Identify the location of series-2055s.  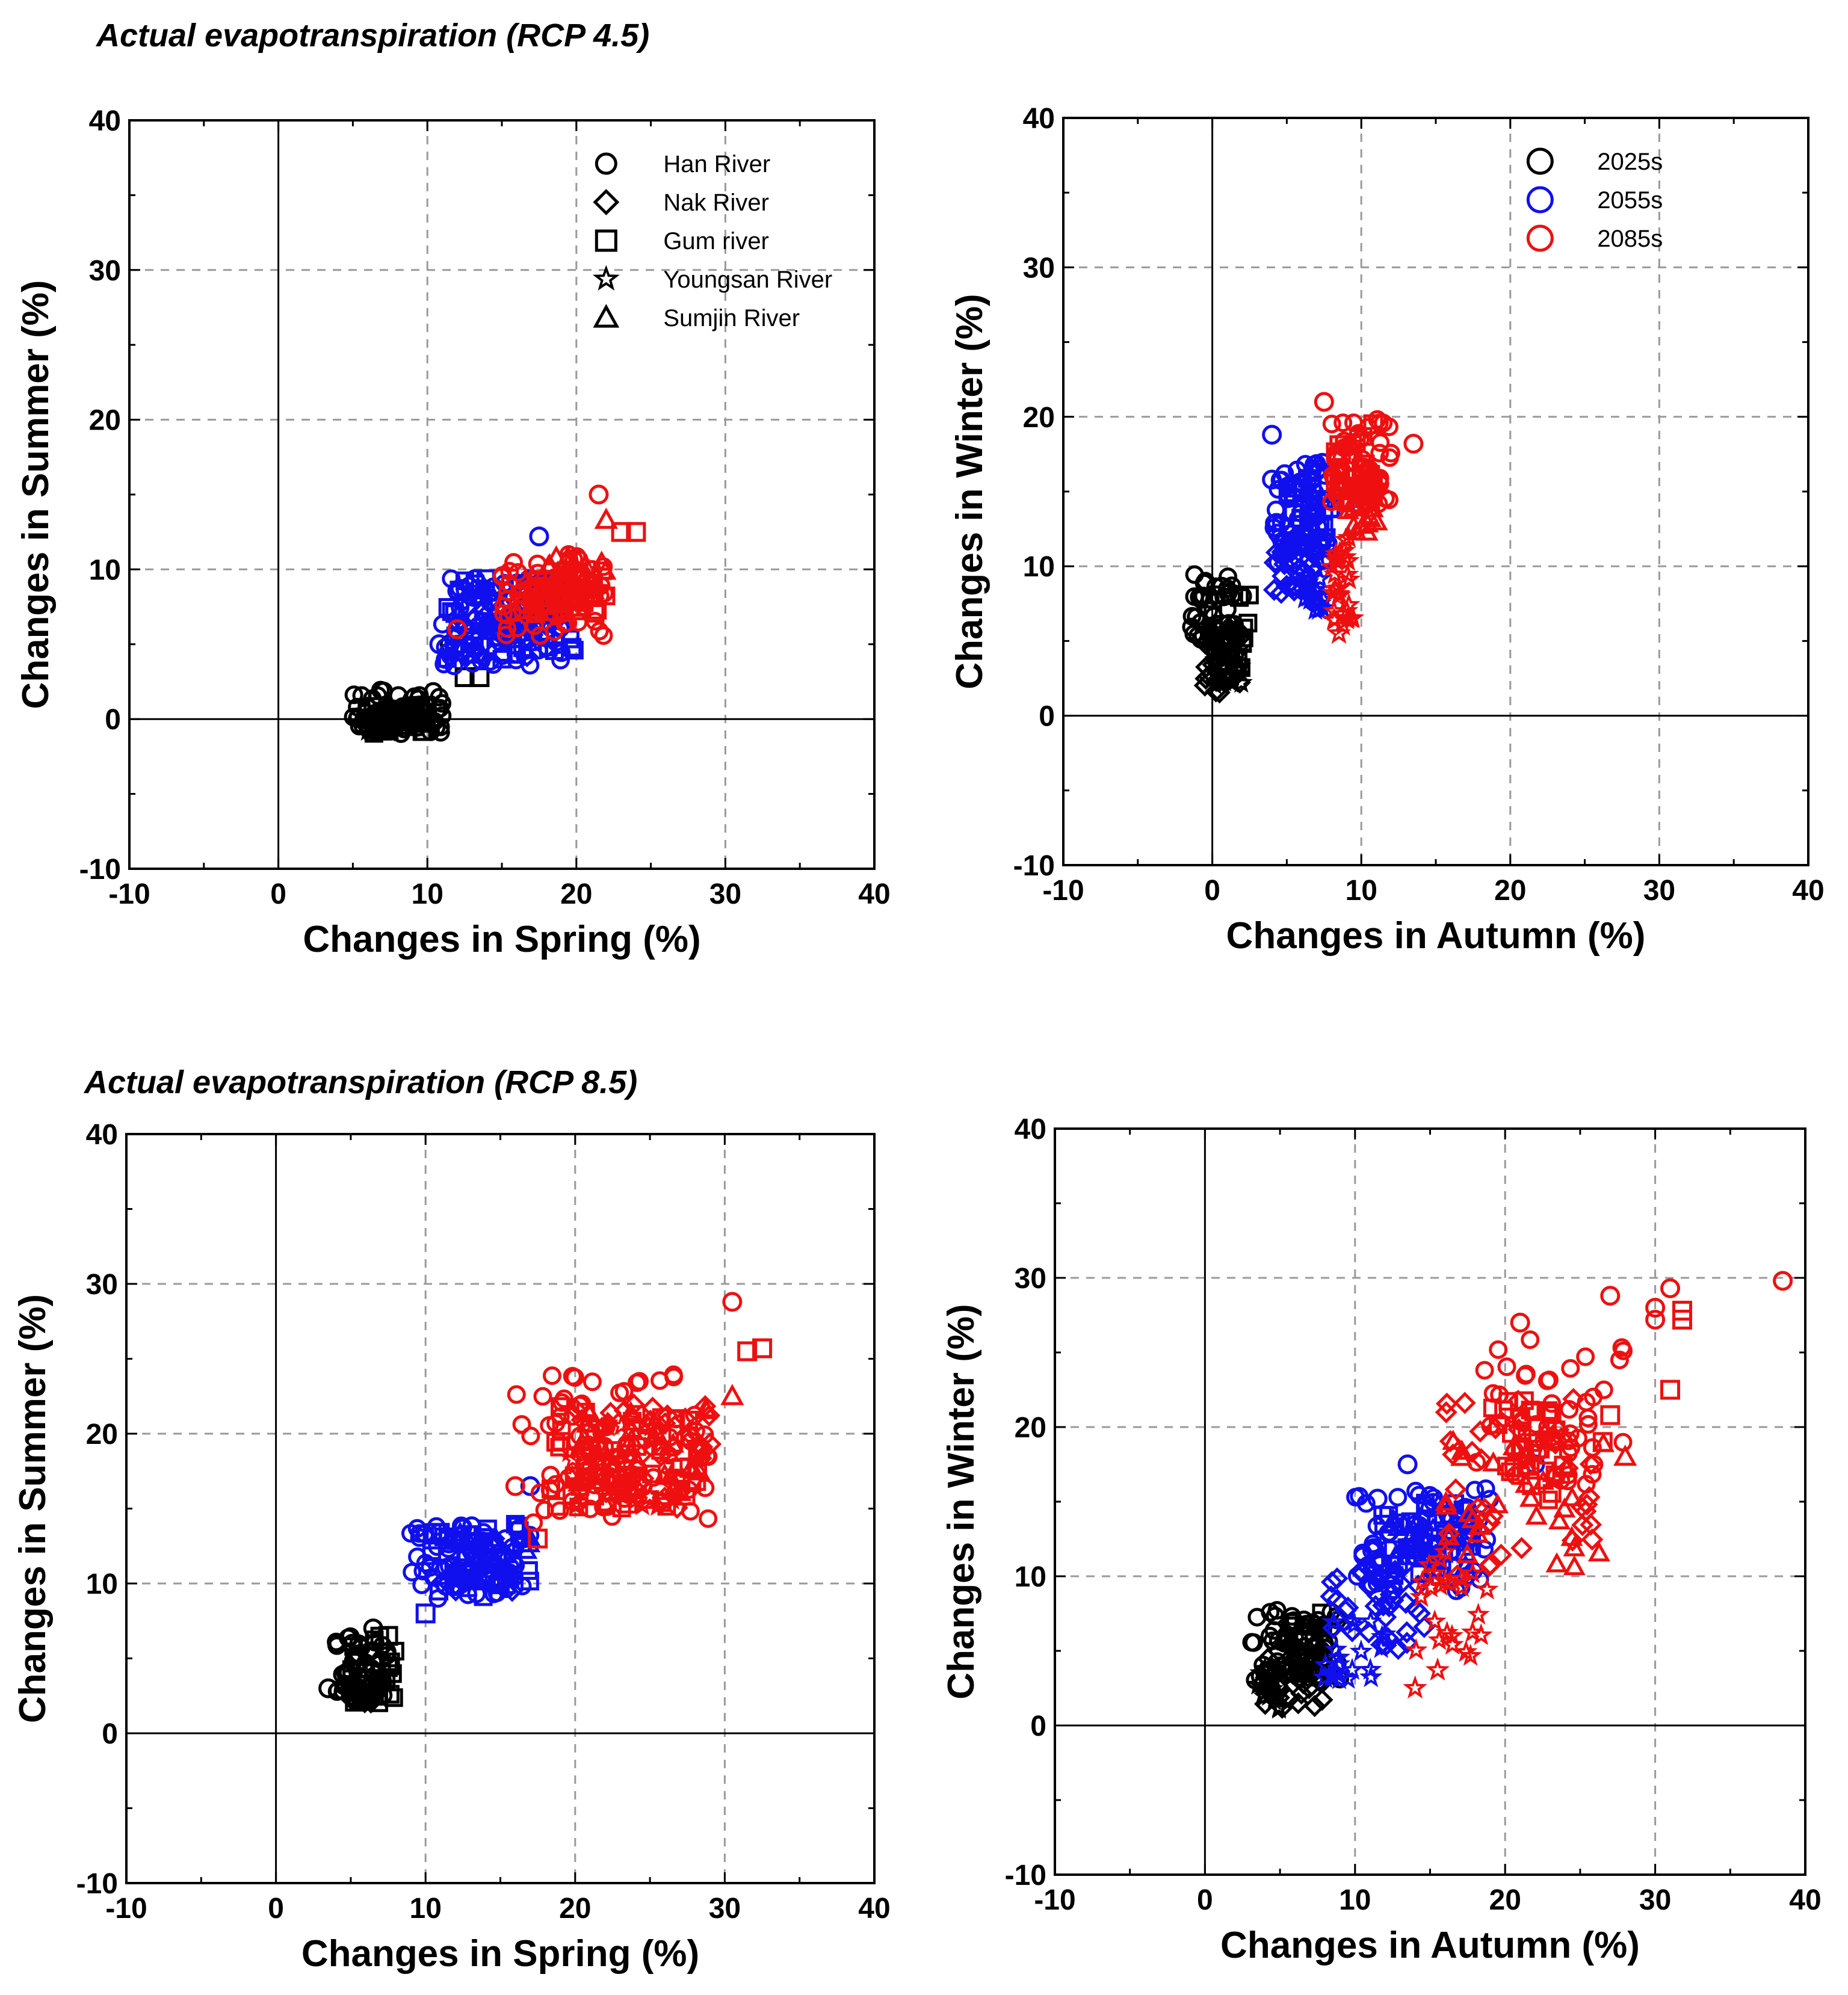
(1317, 522).